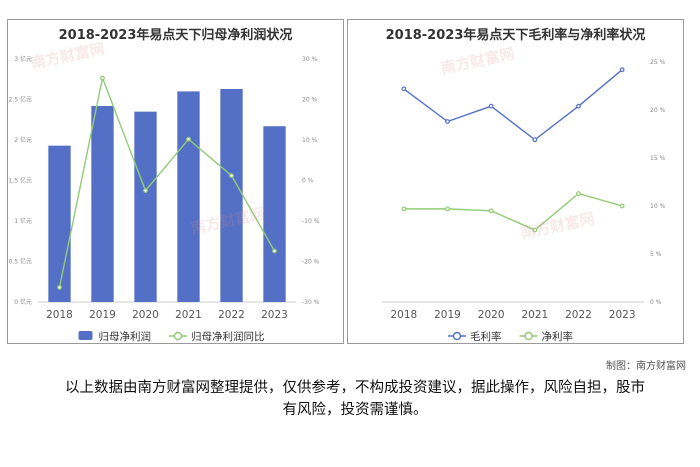  What do you see at coordinates (20, 181) in the screenshot?
I see `y-left-tick-label: 1.5 亿元` at bounding box center [20, 181].